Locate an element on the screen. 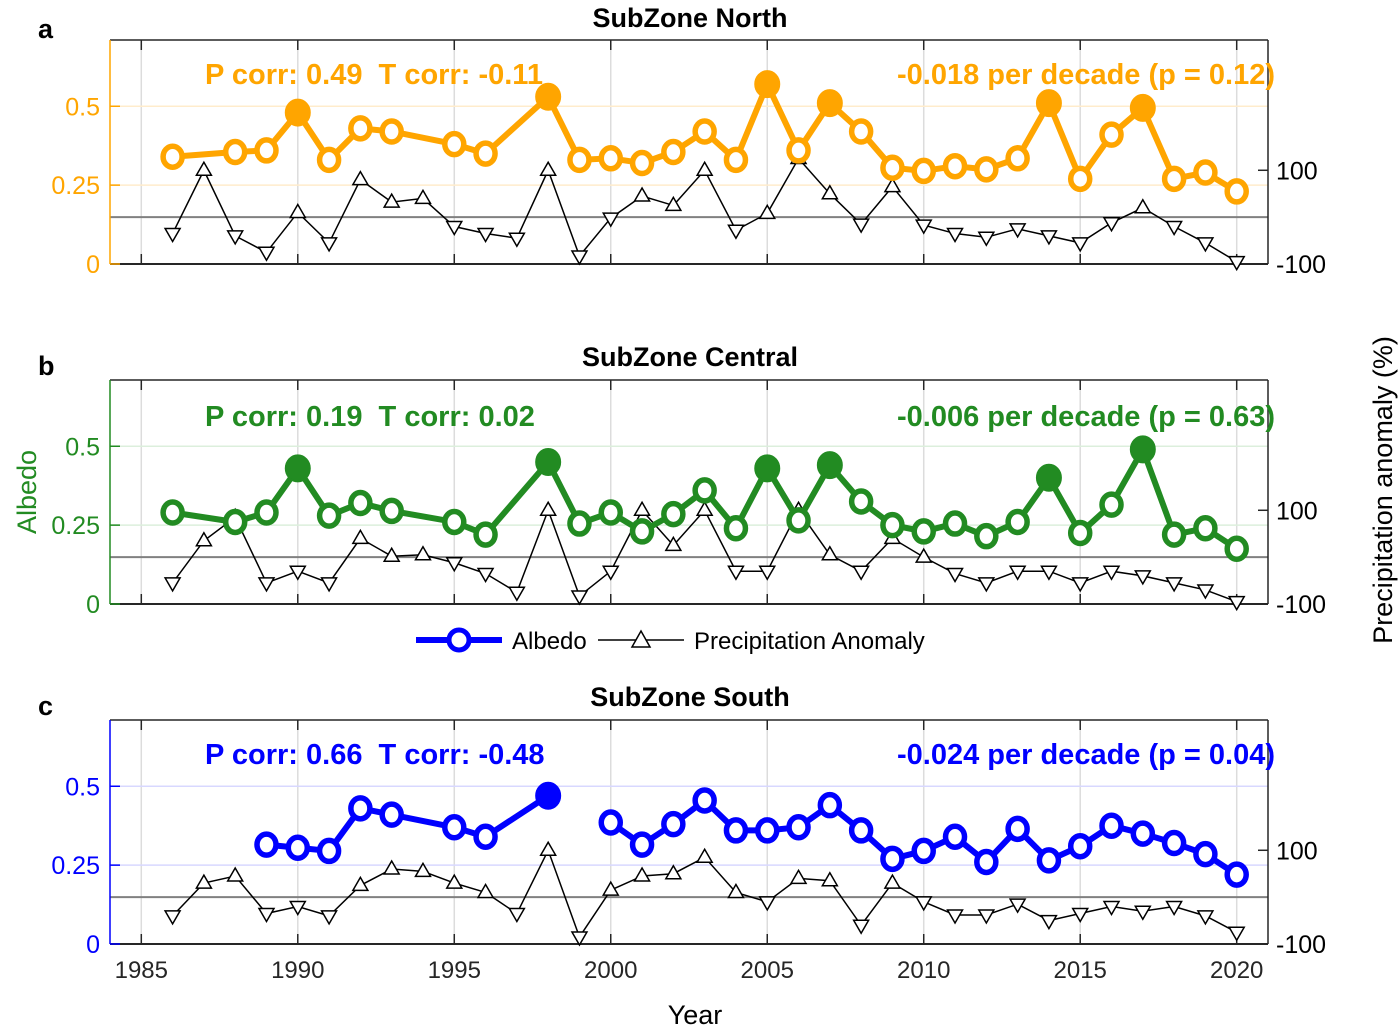  panel-letter-c: c is located at coordinates (45, 706).